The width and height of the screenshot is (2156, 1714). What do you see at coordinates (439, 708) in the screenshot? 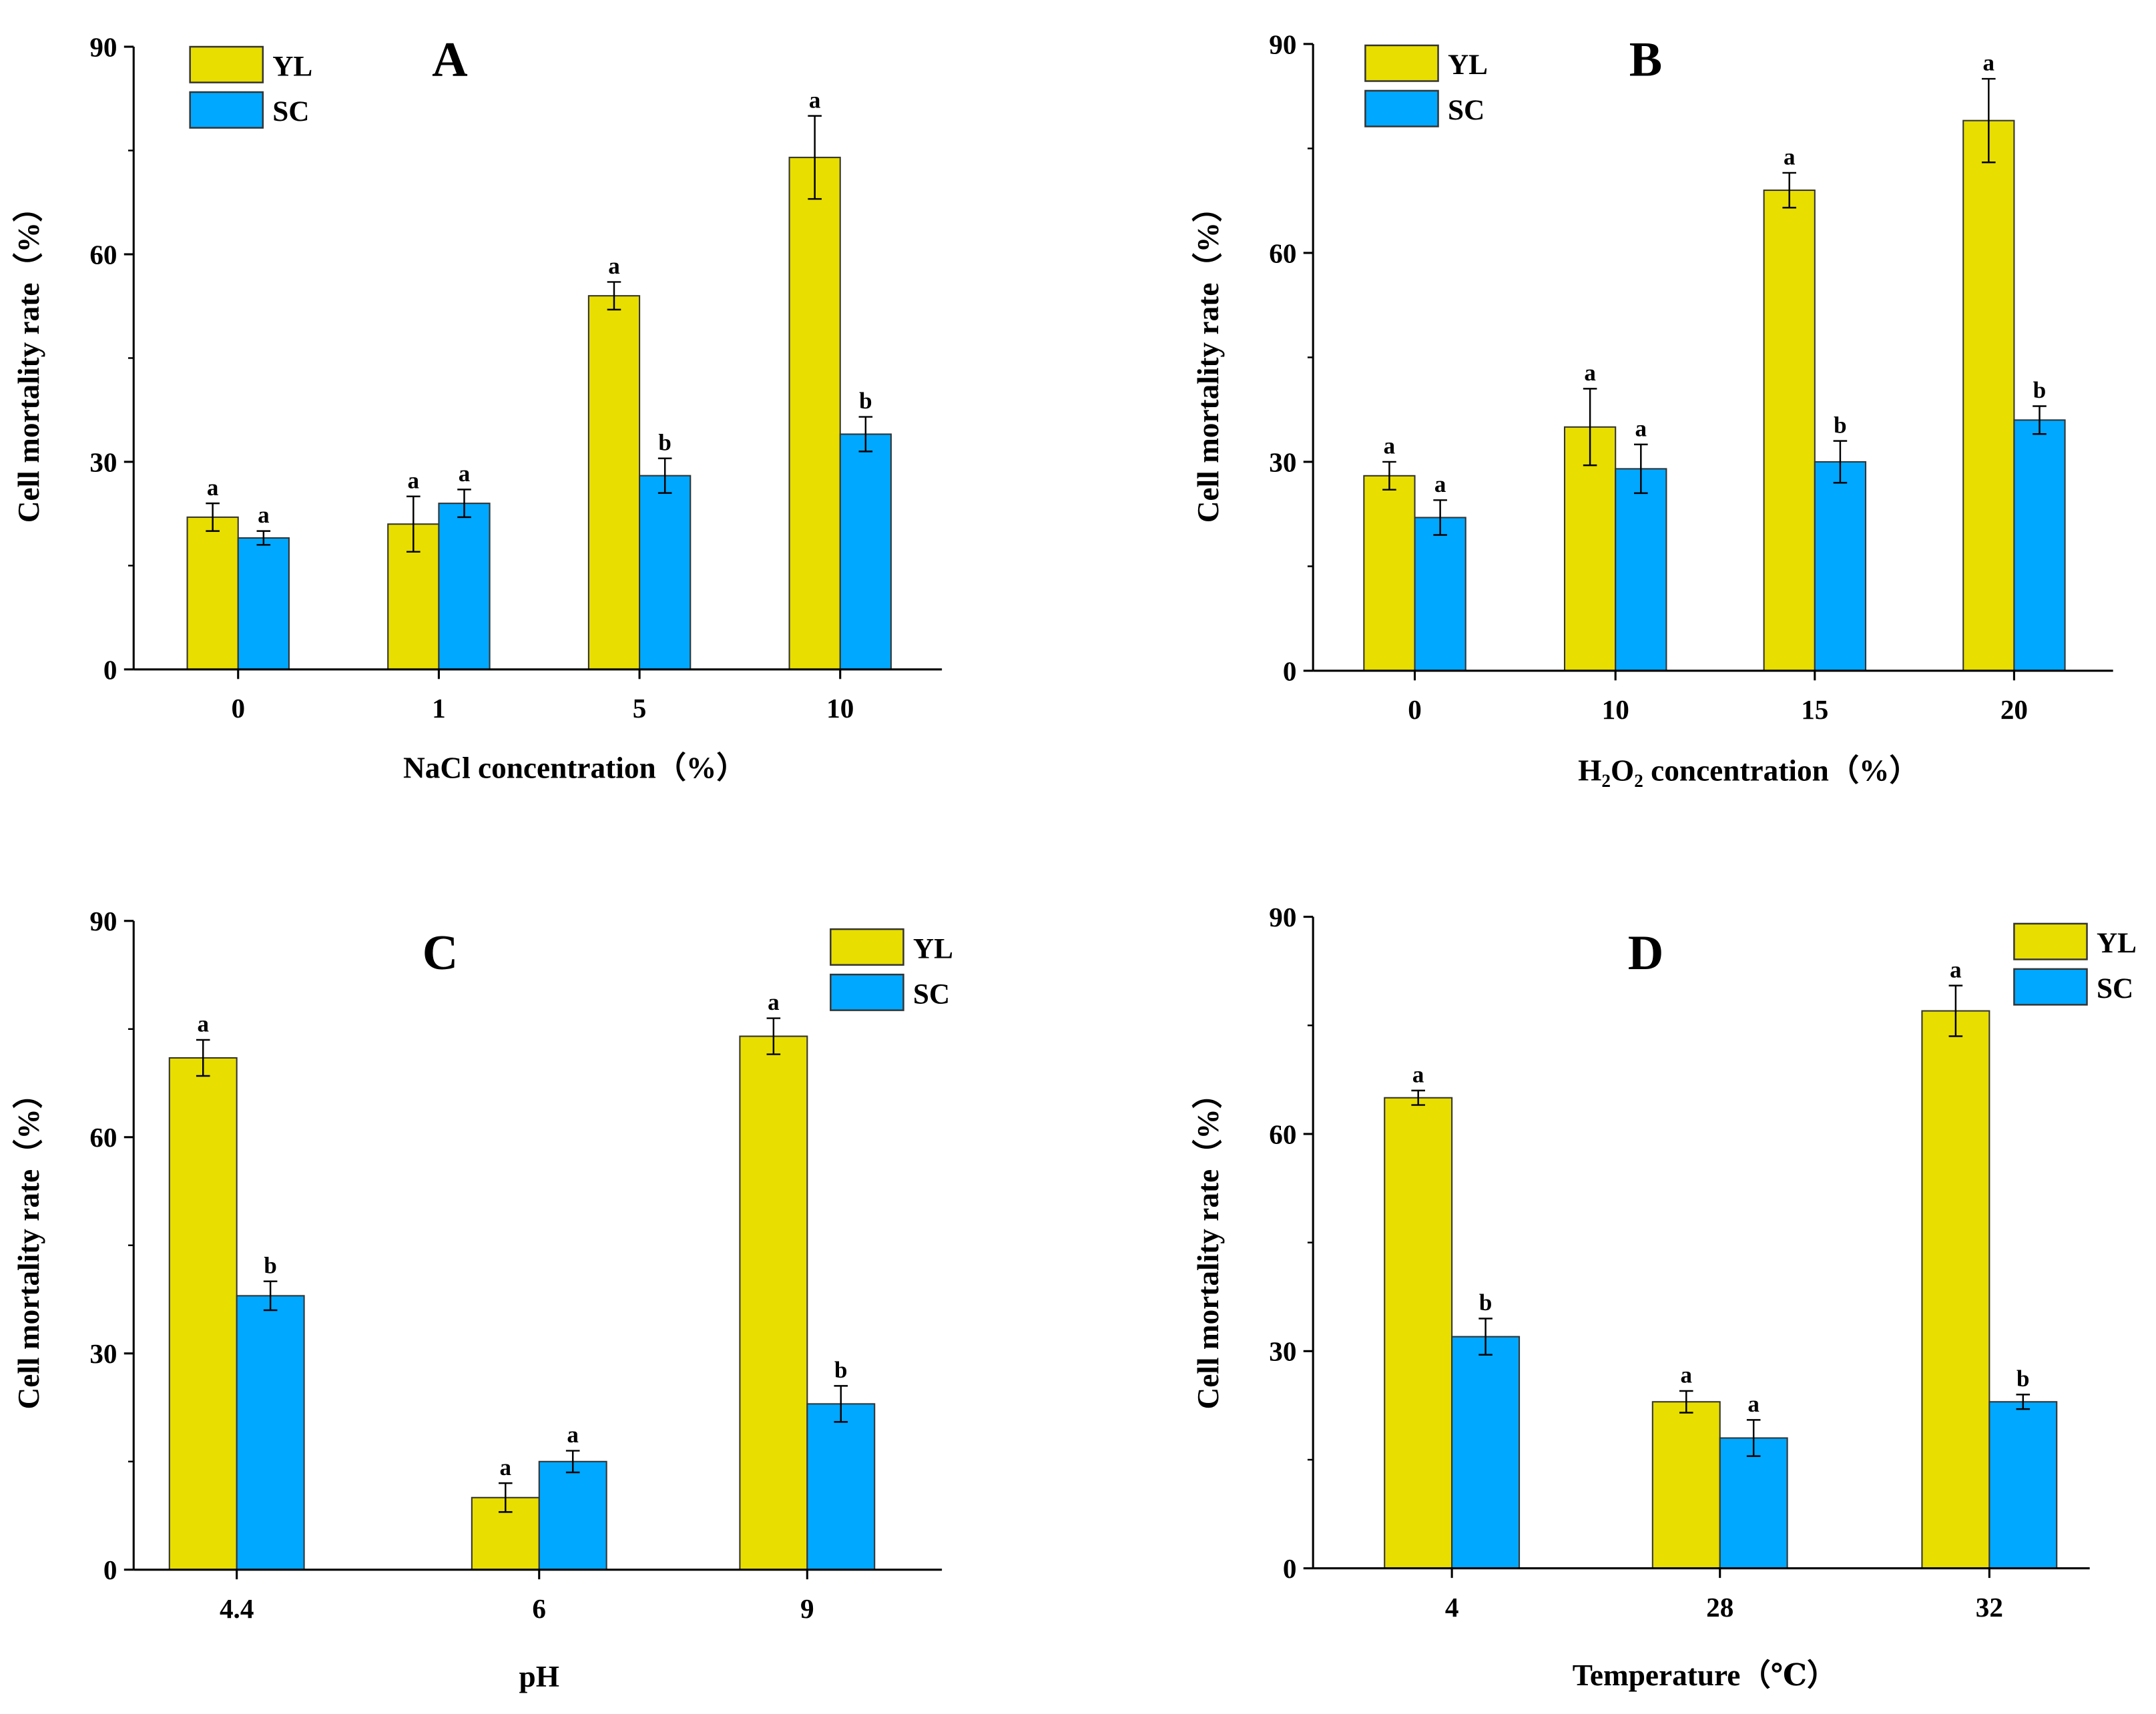
I see `x-tick-label: 1` at bounding box center [439, 708].